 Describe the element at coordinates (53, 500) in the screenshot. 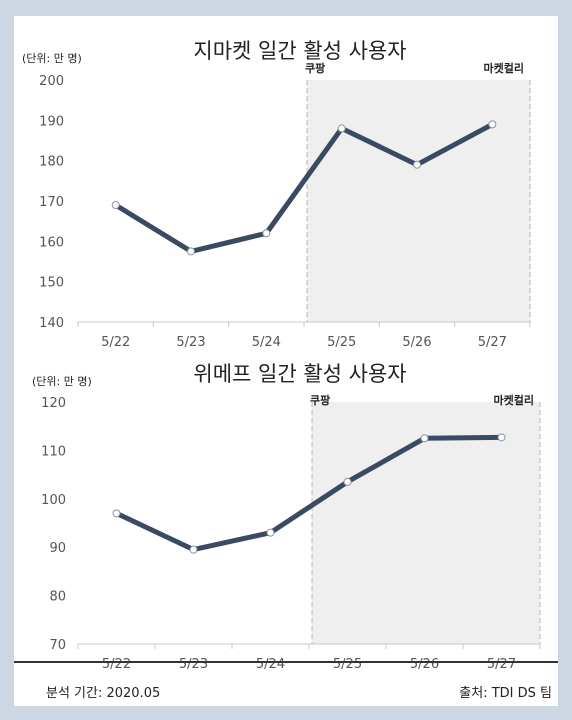

I see `y-tick-label: 100` at that location.